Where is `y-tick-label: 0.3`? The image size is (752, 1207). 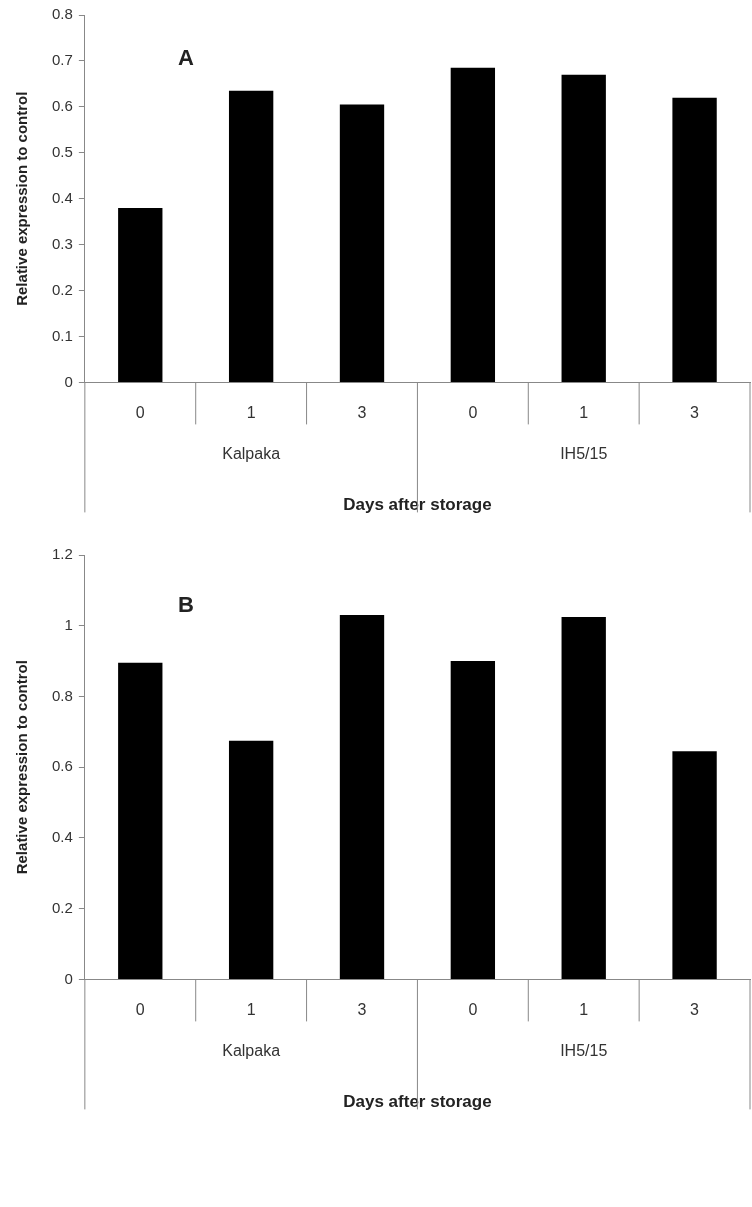 y-tick-label: 0.3 is located at coordinates (62, 243).